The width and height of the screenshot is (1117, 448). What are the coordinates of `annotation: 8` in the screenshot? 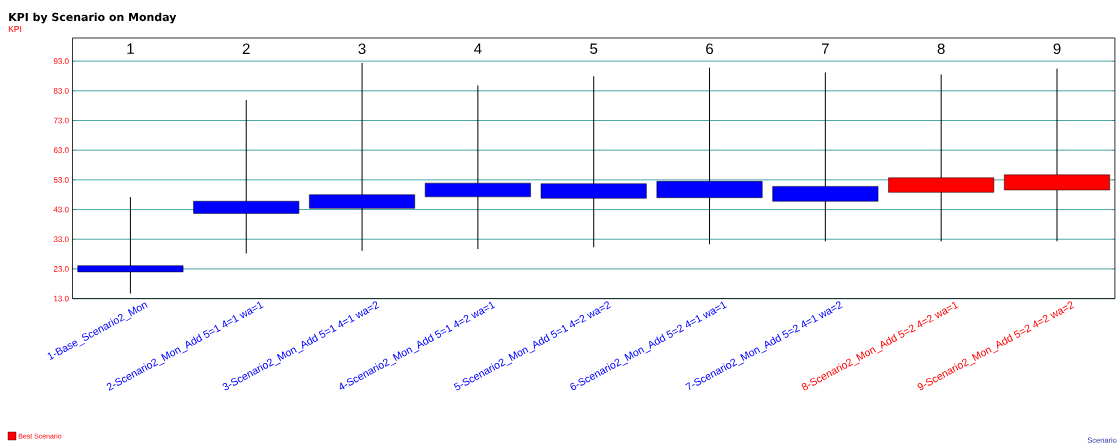 It's located at (941, 49).